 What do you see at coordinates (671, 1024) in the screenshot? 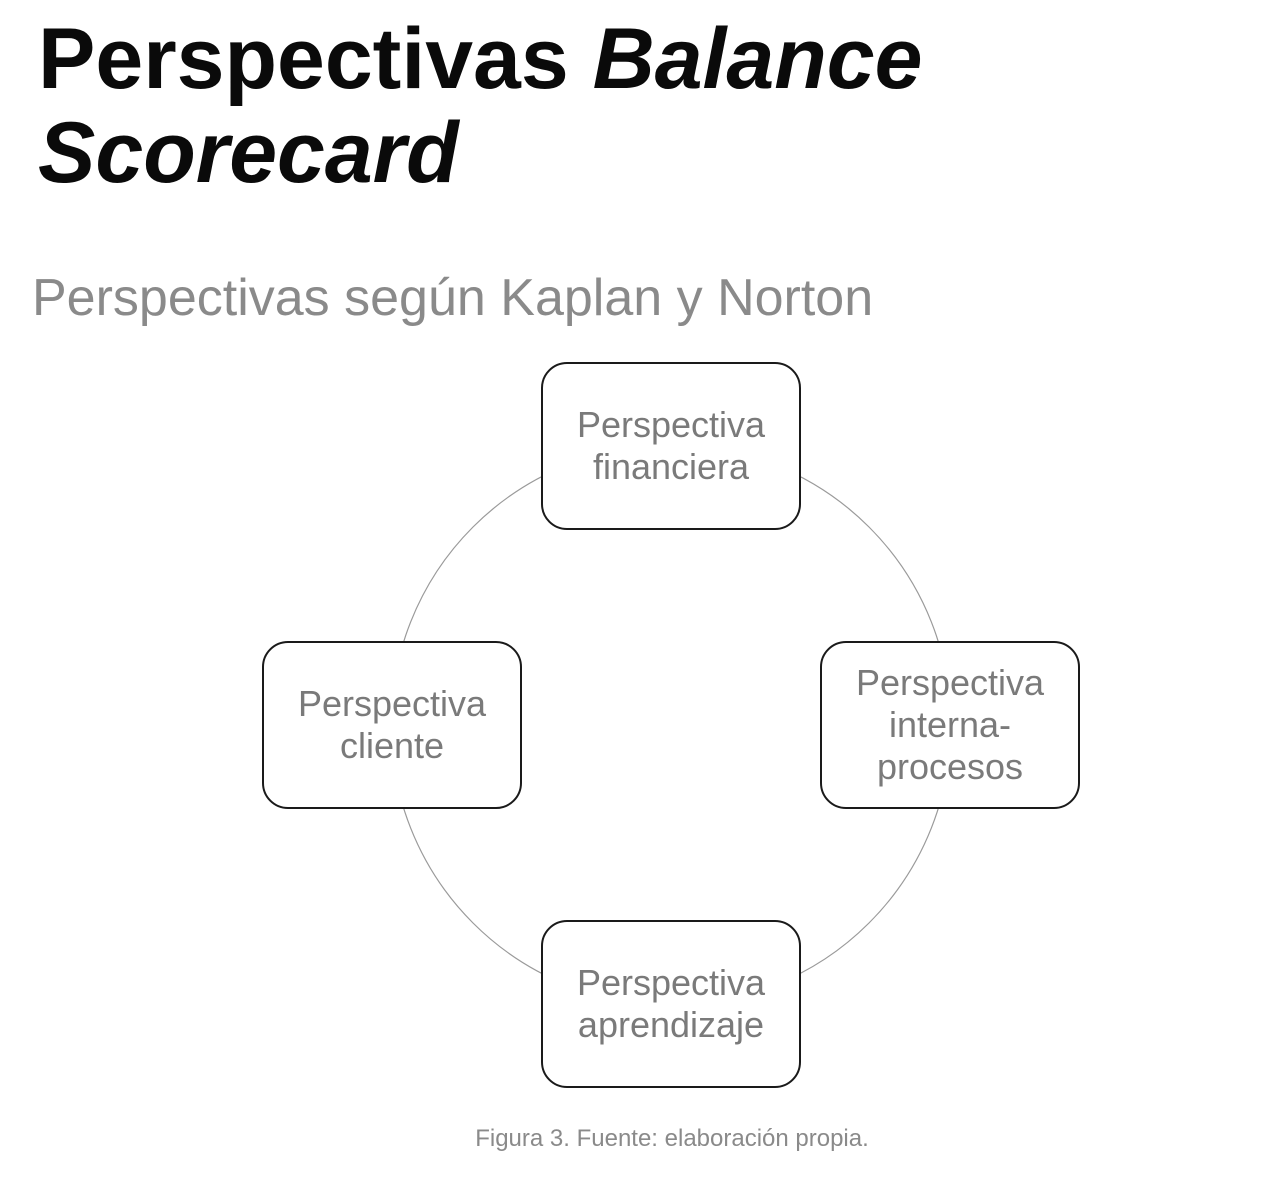
I see `node-label-line: aprendizaje` at bounding box center [671, 1024].